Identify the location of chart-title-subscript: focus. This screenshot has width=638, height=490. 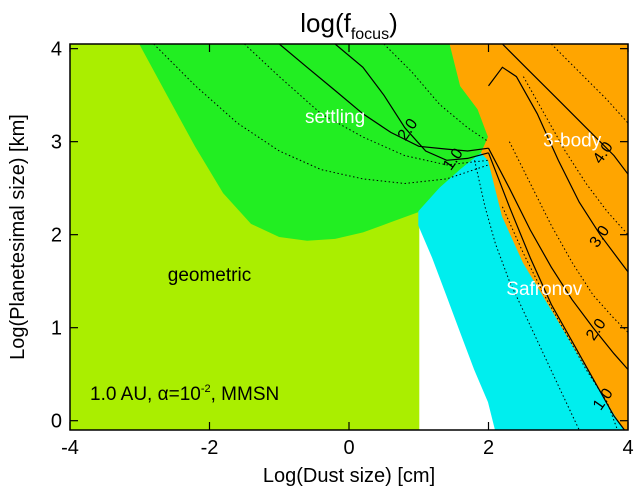
(370, 34).